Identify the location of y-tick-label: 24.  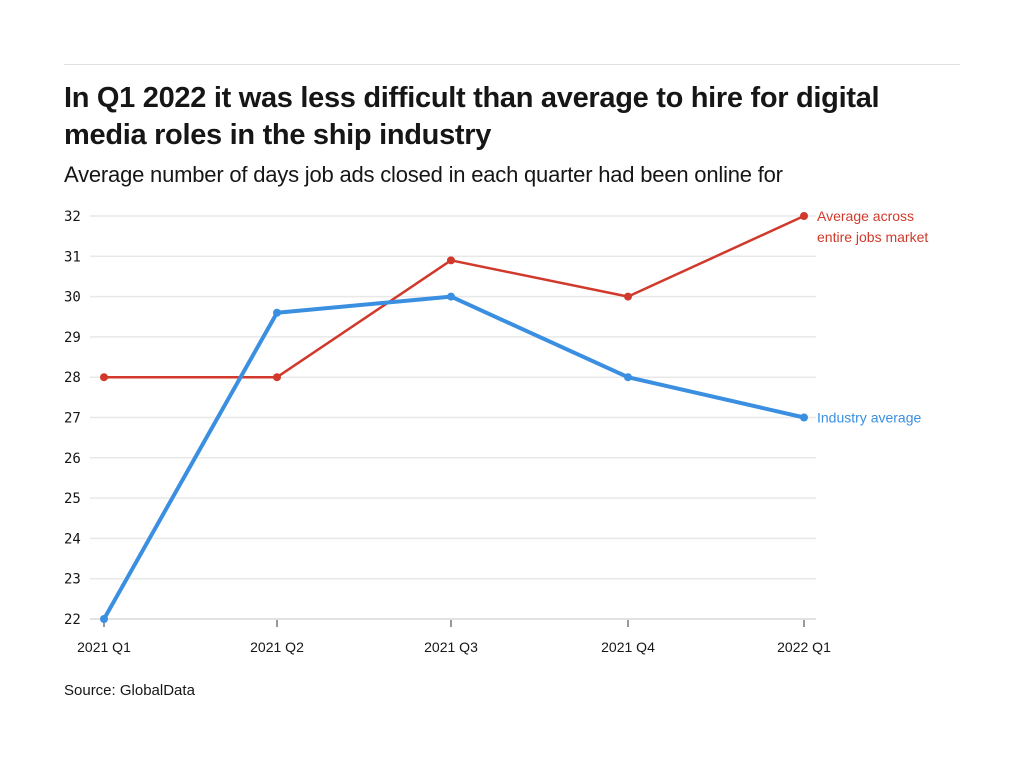
(72, 539).